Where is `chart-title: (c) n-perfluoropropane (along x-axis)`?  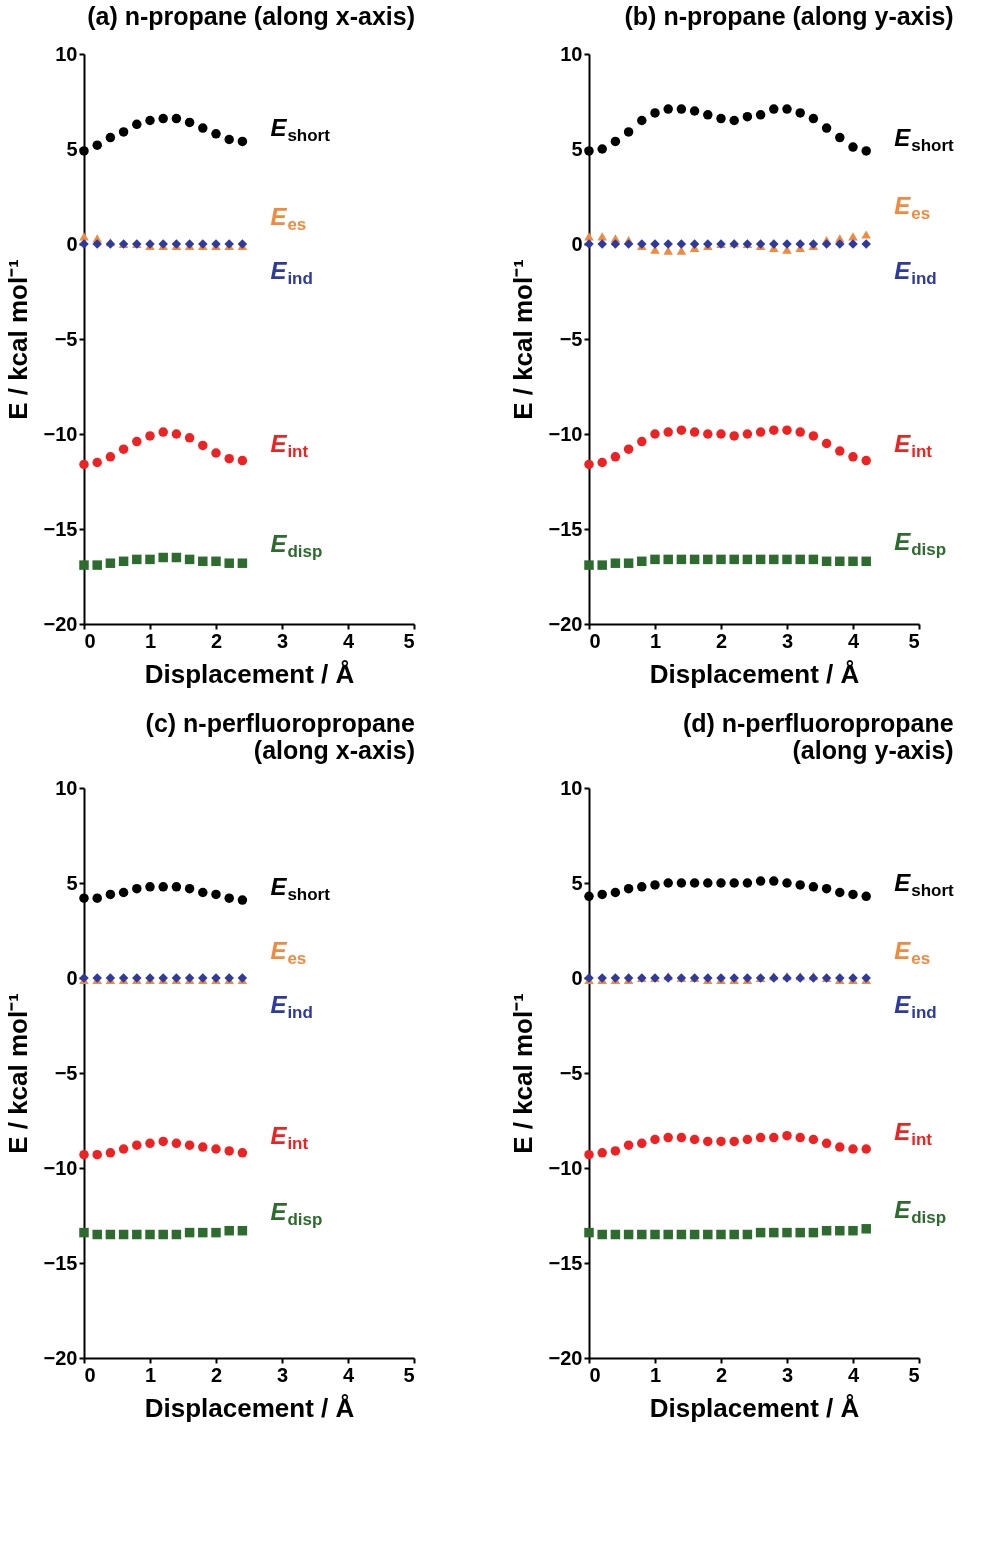
chart-title: (c) n-perfluoropropane (along x-axis) is located at coordinates (280, 736).